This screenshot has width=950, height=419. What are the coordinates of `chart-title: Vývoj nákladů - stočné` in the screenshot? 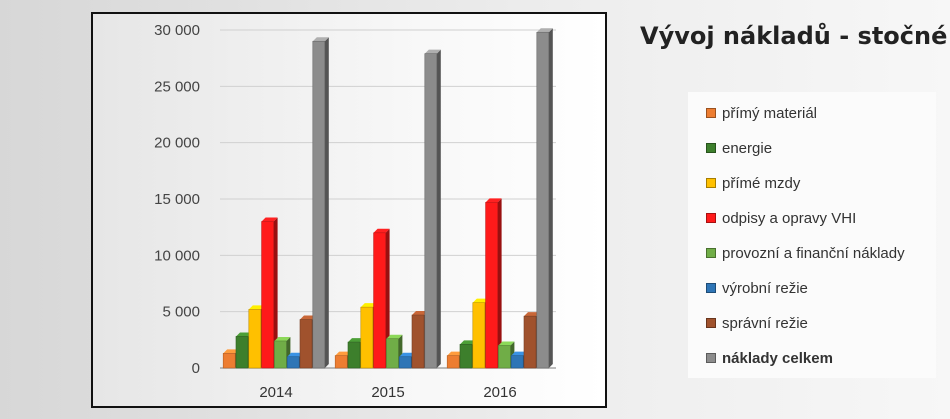 It's located at (794, 36).